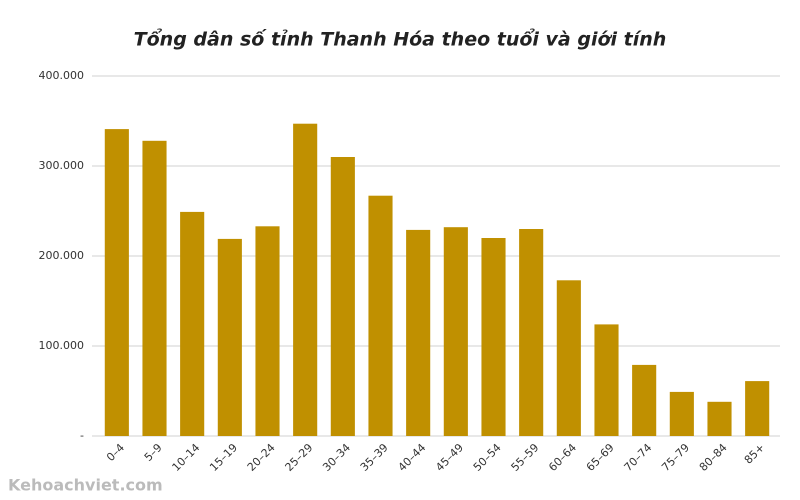 Image resolution: width=800 pixels, height=500 pixels. Describe the element at coordinates (62, 75) in the screenshot. I see `y-tick-label: 400.000` at that location.